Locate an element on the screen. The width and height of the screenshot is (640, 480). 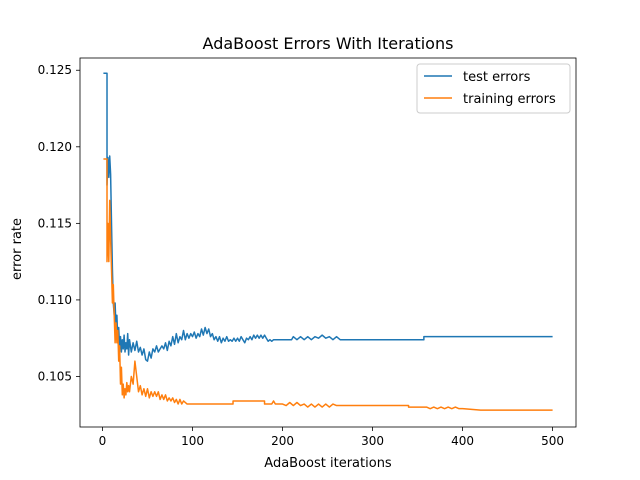
y-tick-label: 0.110 is located at coordinates (55, 300).